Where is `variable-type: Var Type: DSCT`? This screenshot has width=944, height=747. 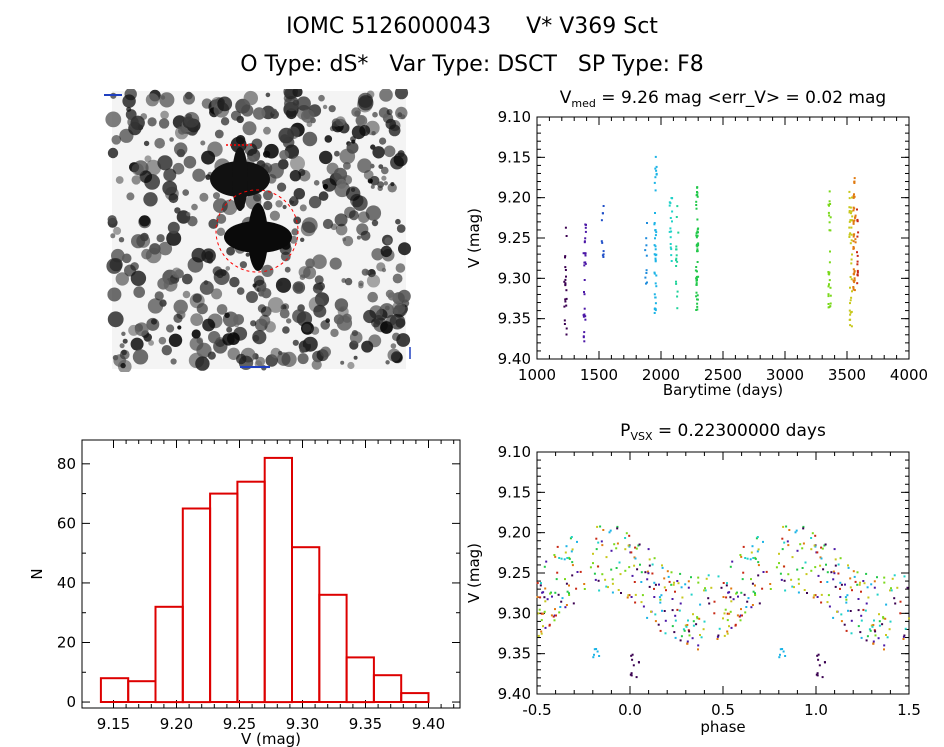 variable-type: Var Type: DSCT is located at coordinates (473, 64).